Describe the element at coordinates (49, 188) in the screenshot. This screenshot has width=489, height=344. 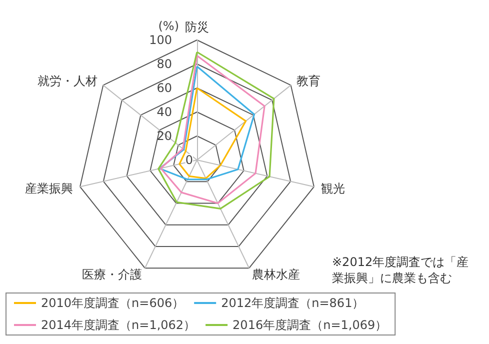
I see `spoke-label: 産業振興` at that location.